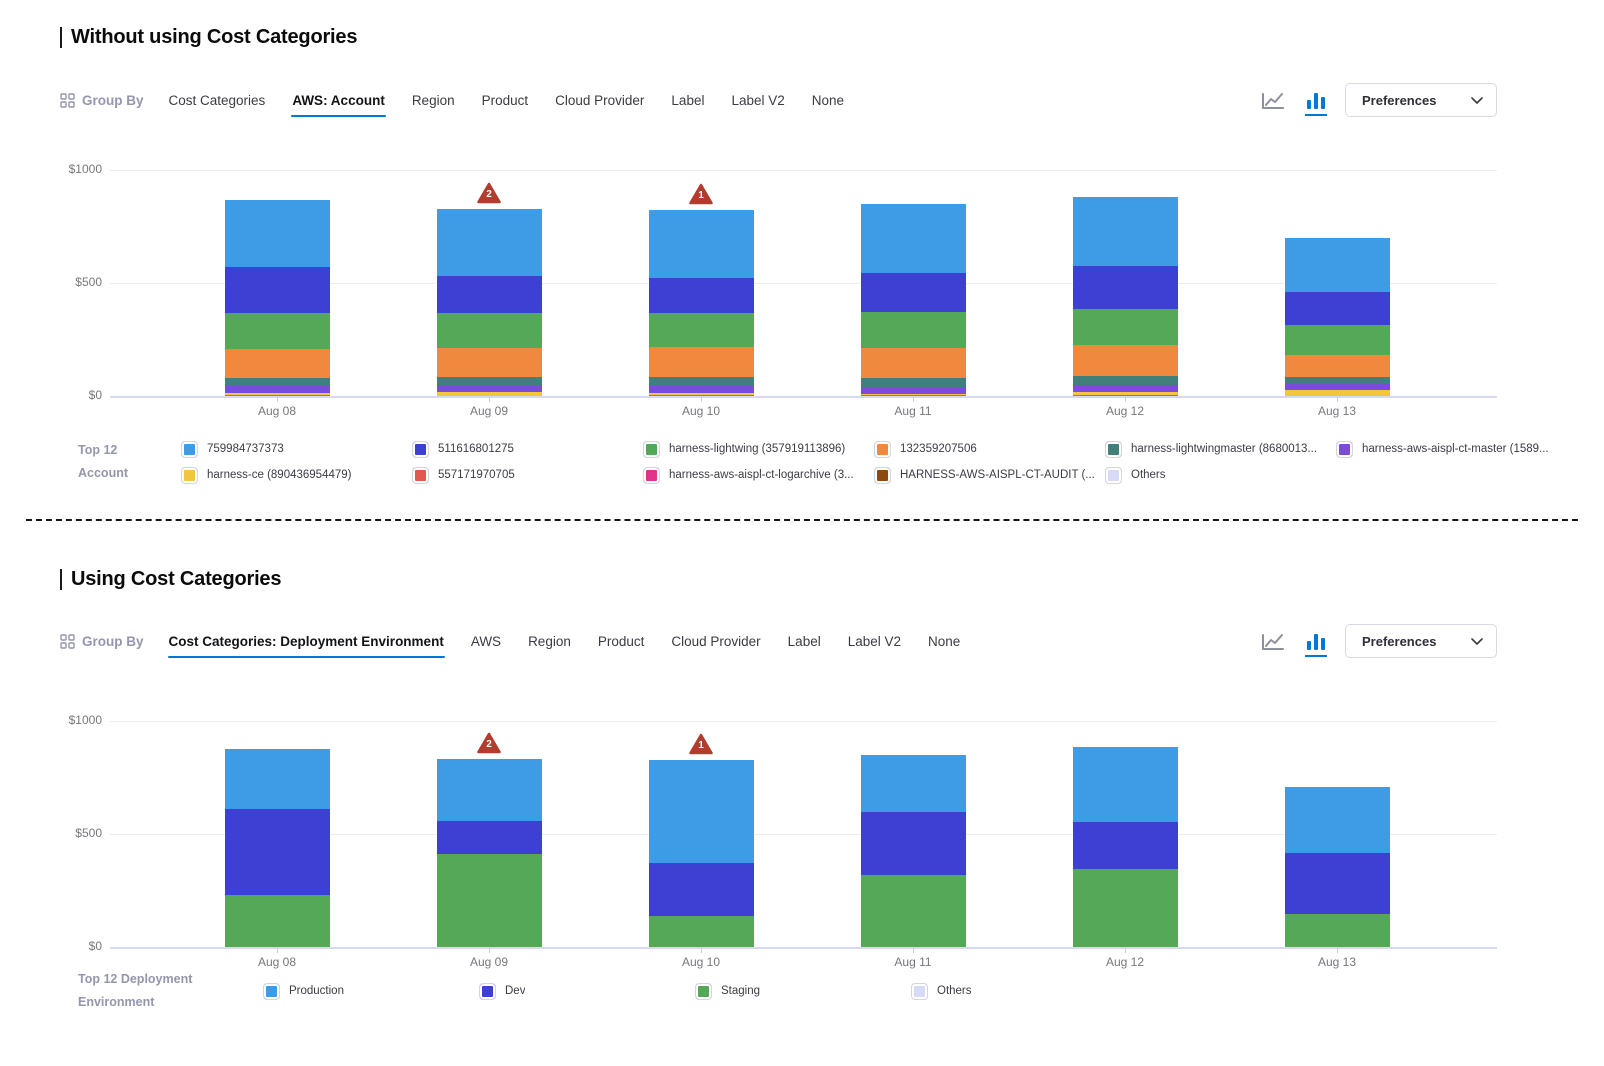  Describe the element at coordinates (527, 449) in the screenshot. I see `legend-item-511616801275: 511616801275` at that location.